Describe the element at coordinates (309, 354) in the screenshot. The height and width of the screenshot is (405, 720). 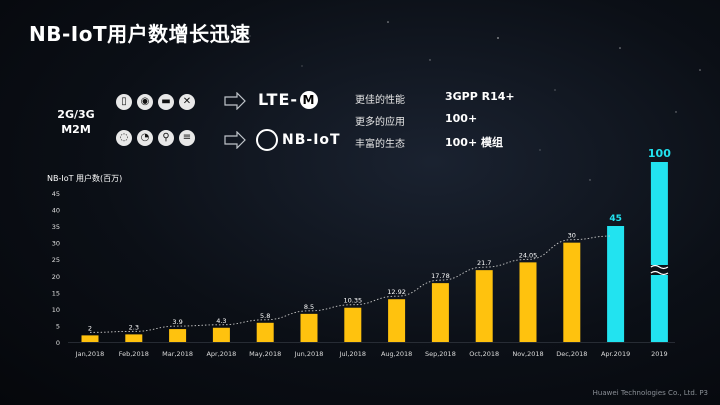
I see `x-tick-label: Jun,2018` at that location.